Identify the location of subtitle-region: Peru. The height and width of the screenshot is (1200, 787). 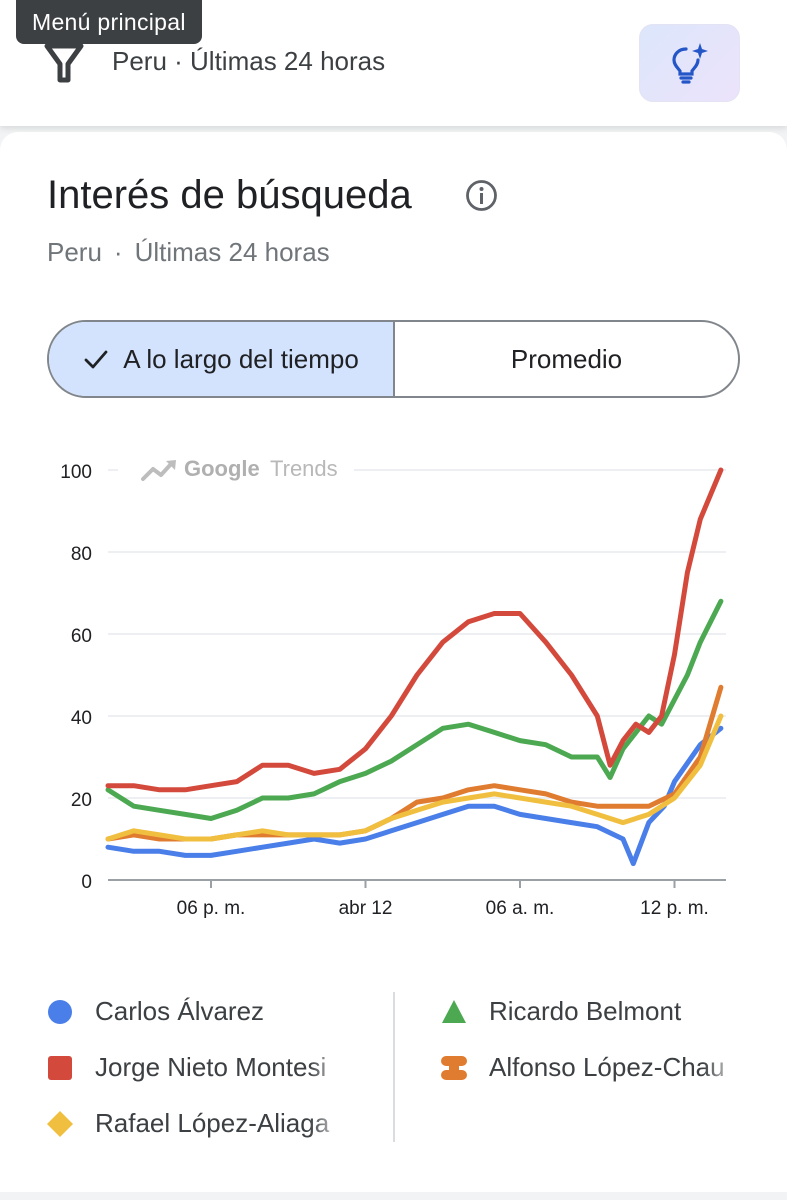
(74, 252).